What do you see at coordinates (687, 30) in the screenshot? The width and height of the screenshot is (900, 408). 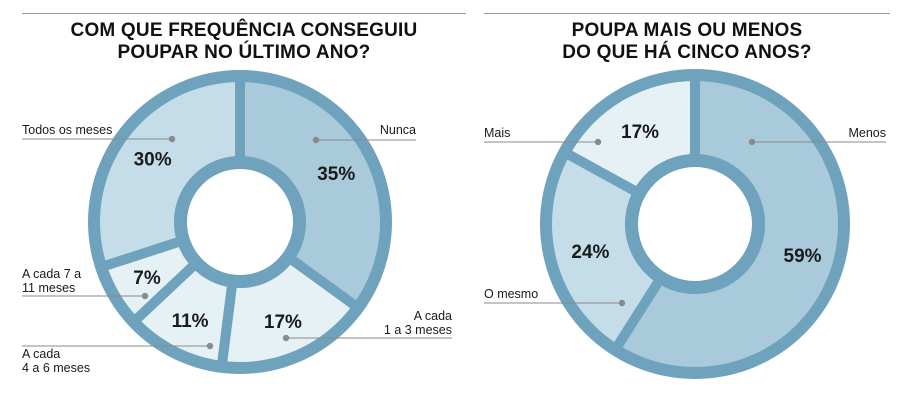 I see `chart-title-line-1: POUPA MAIS OU MENOS` at bounding box center [687, 30].